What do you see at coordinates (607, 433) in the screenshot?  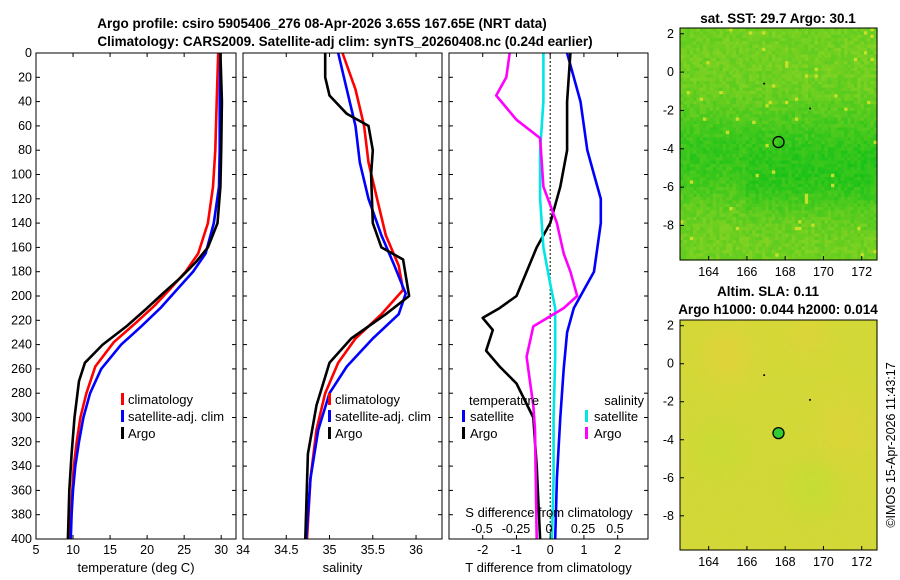 I see `legend-label: Argo` at bounding box center [607, 433].